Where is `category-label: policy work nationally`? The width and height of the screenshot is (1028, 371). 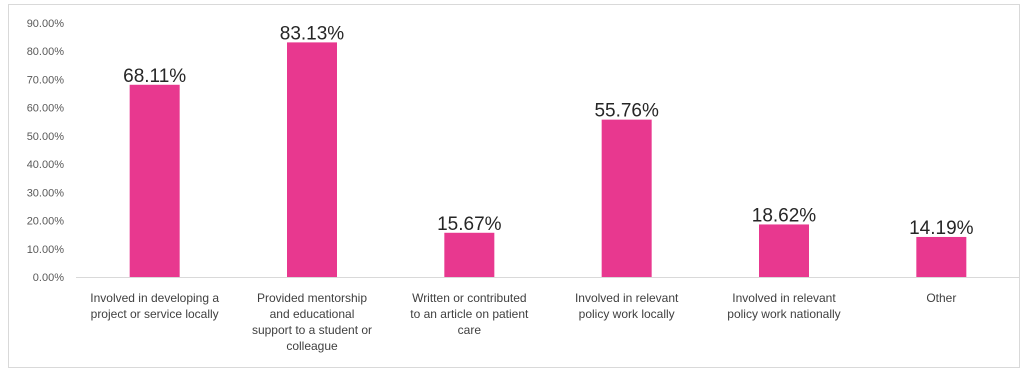
category-label: policy work nationally is located at coordinates (783, 314).